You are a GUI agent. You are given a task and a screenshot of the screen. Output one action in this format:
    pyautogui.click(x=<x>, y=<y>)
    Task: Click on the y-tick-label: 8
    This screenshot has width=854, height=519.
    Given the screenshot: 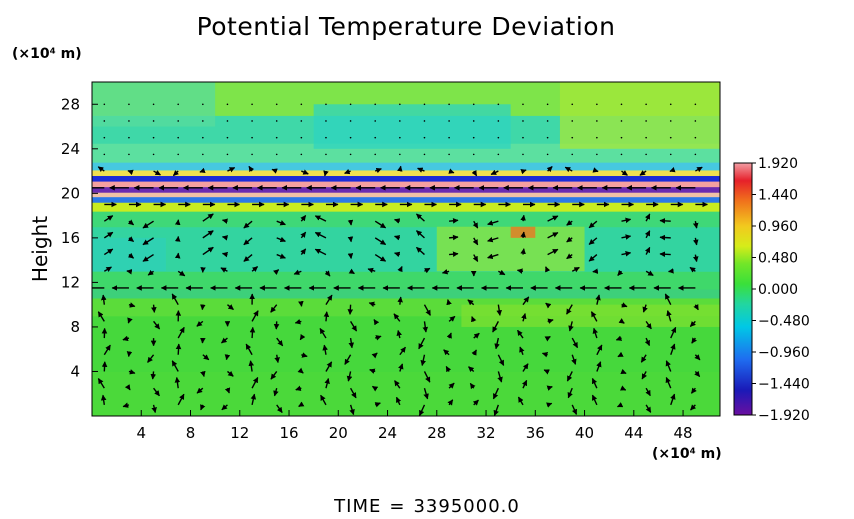 What is the action you would take?
    pyautogui.click(x=75, y=327)
    